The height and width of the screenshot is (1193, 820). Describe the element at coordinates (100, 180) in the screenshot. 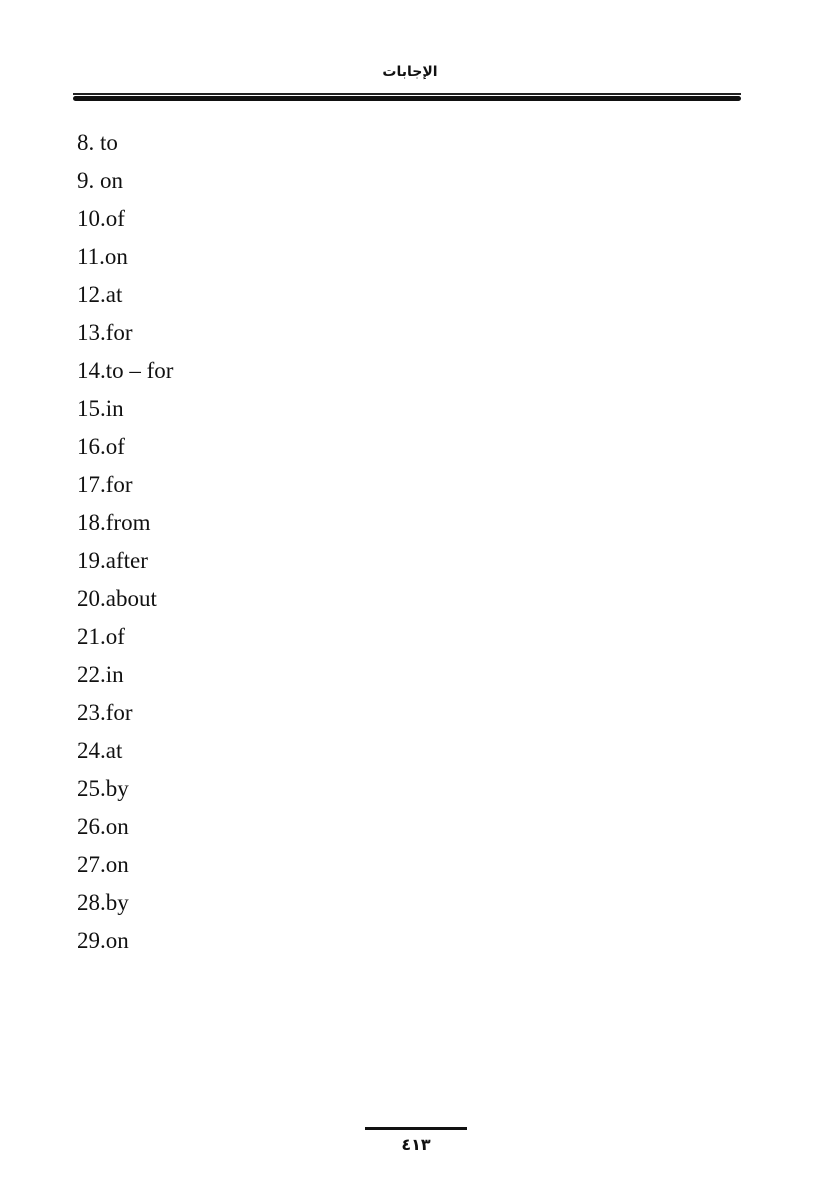

I see `answer-item: 9. on` at that location.